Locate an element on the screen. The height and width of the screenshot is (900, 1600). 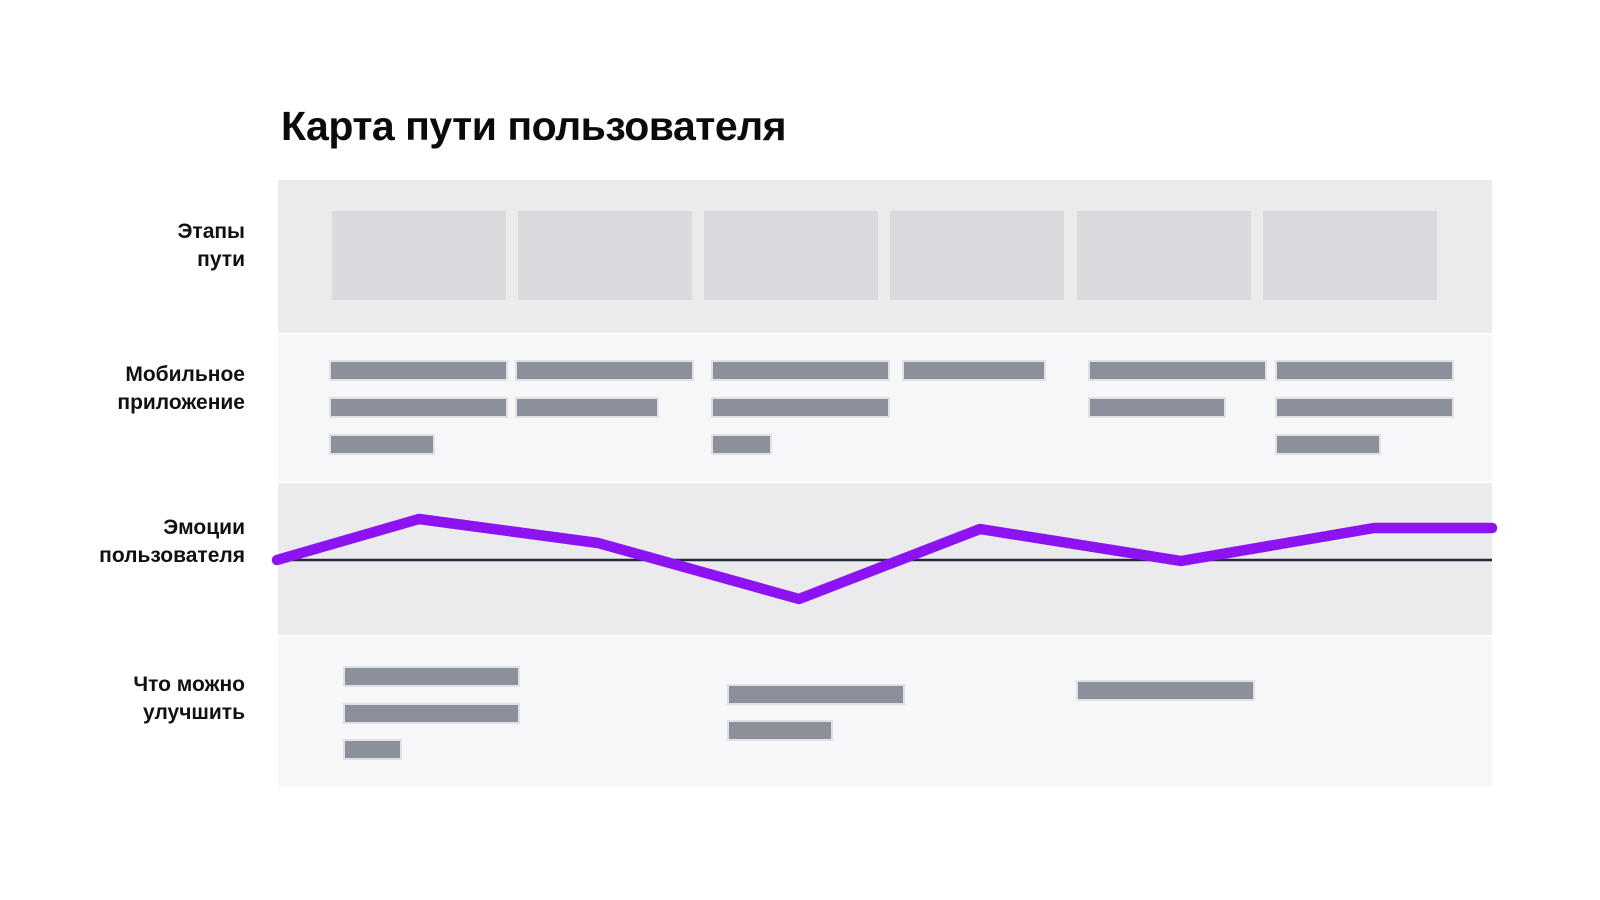
row-label-improvements: Что можно улучшить is located at coordinates (189, 698).